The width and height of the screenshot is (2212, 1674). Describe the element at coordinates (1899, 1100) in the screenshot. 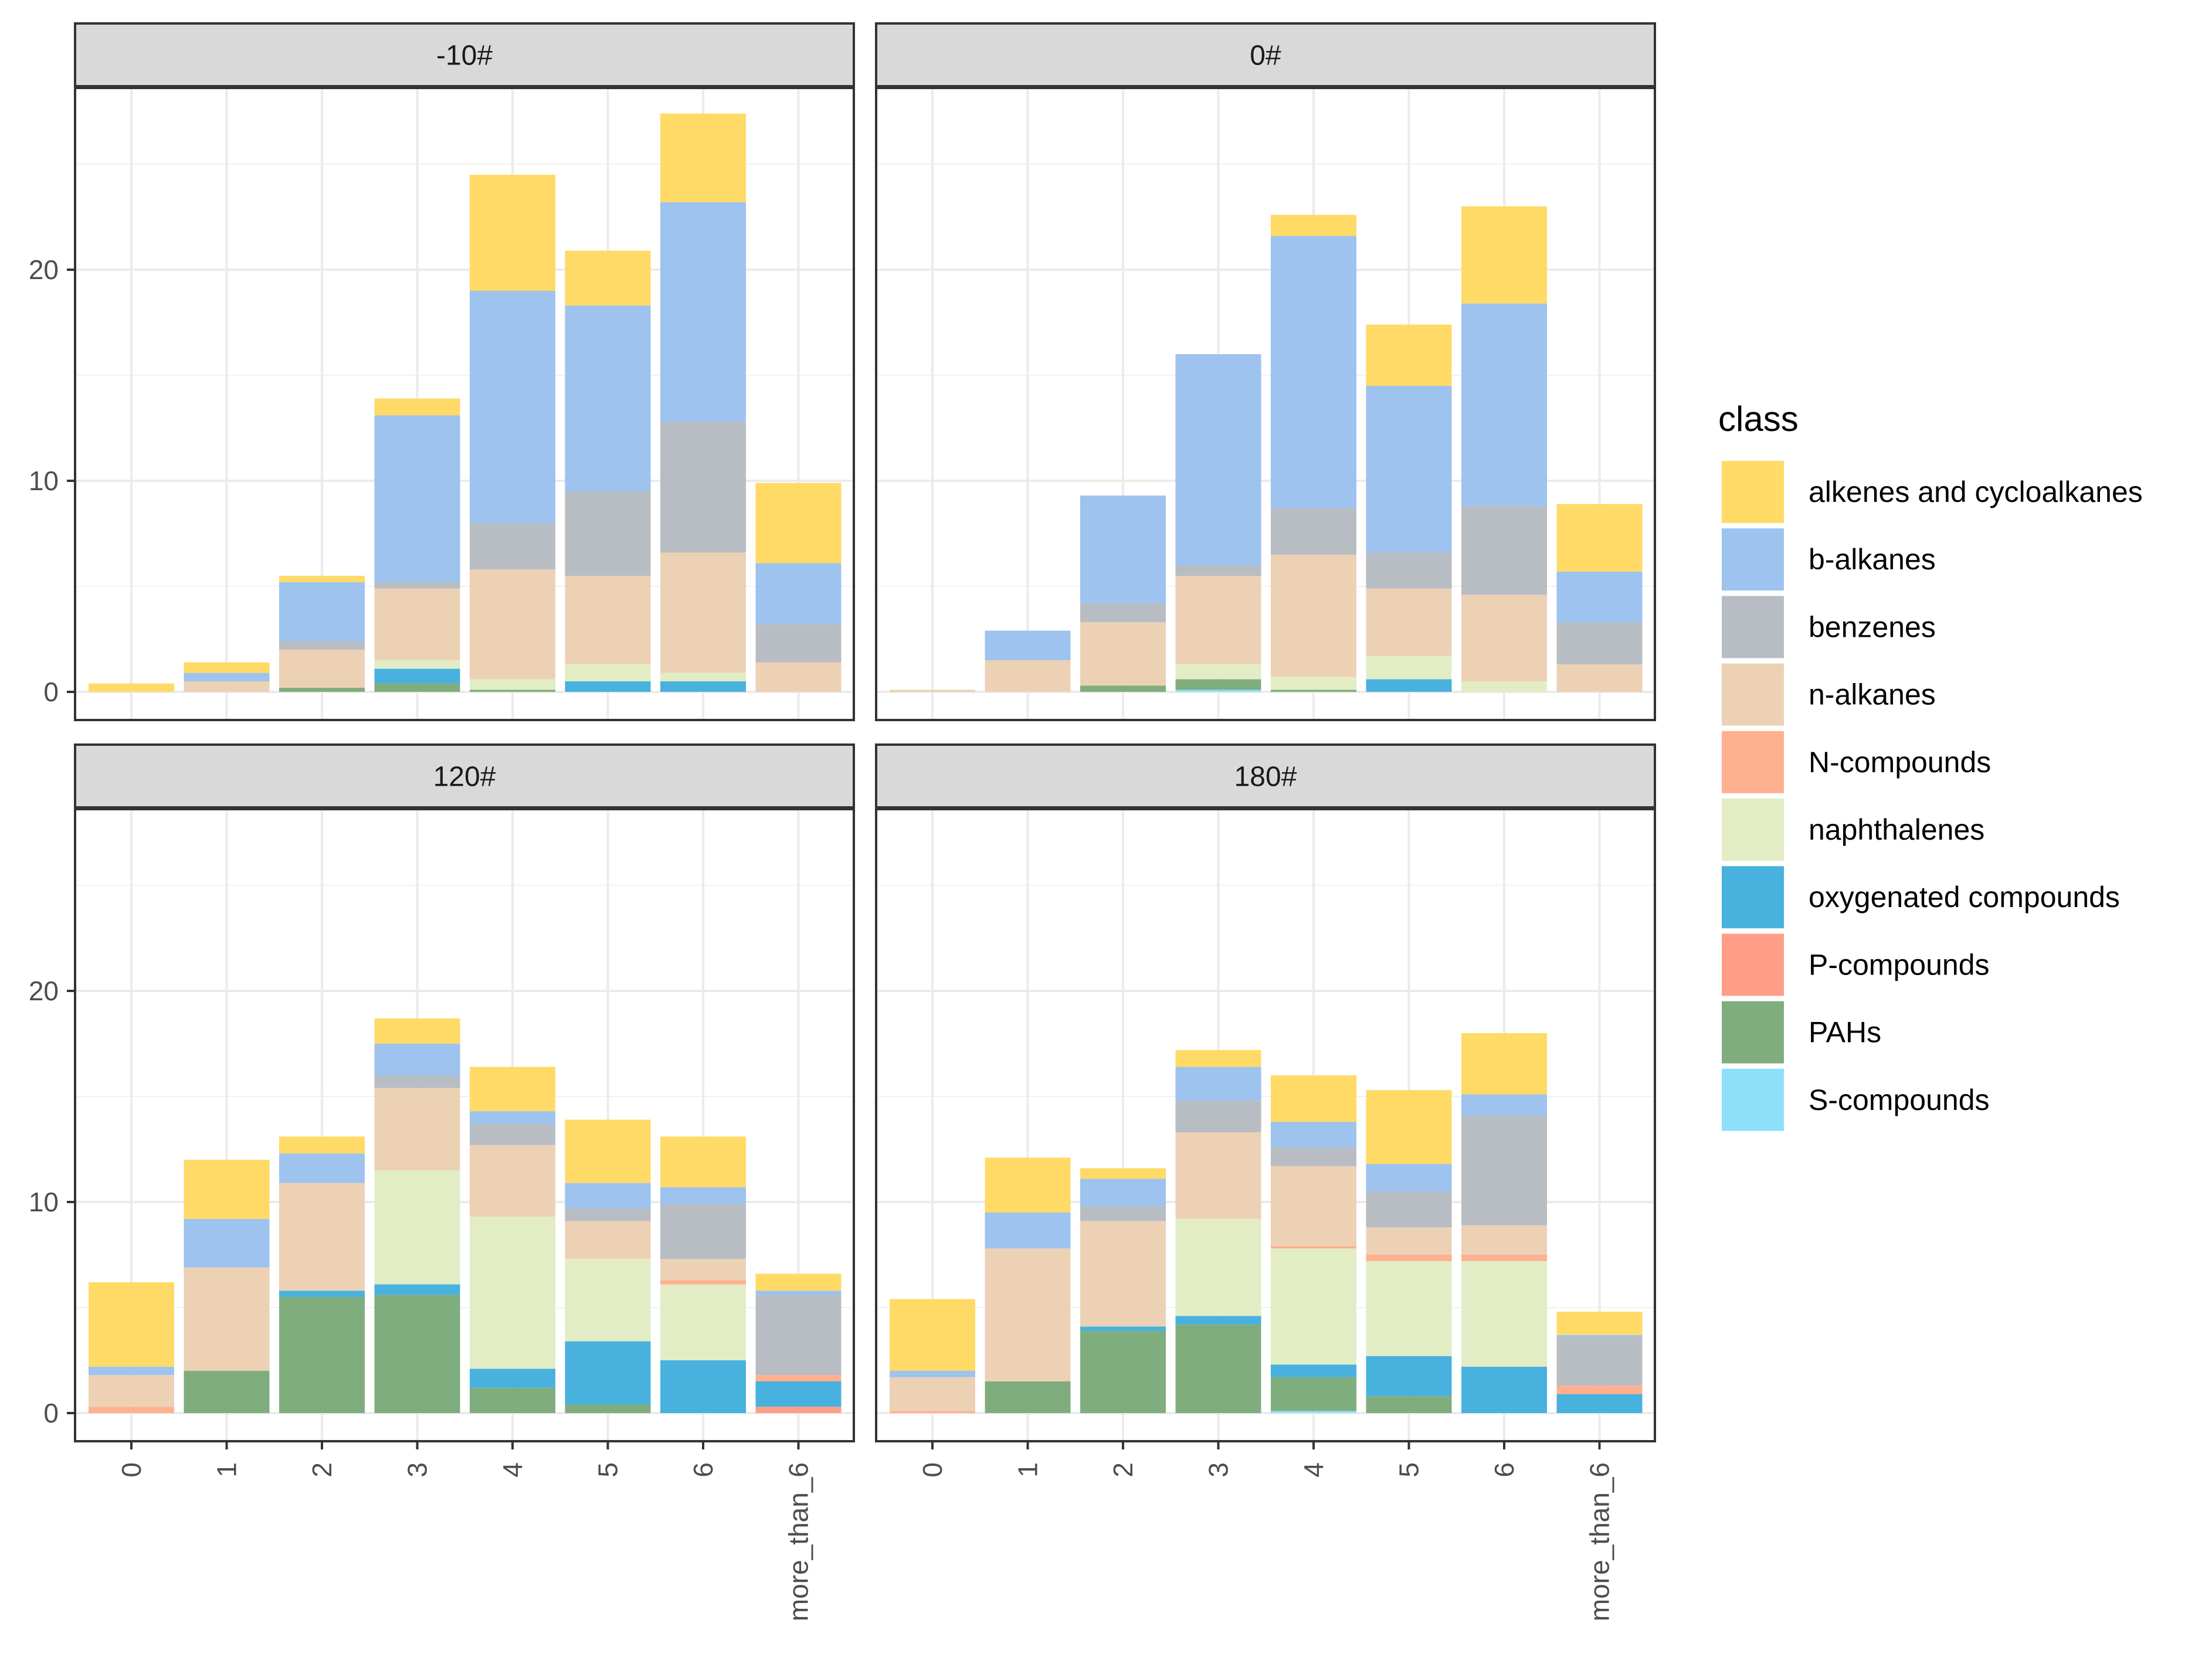

I see `legend-label: S-compounds` at that location.